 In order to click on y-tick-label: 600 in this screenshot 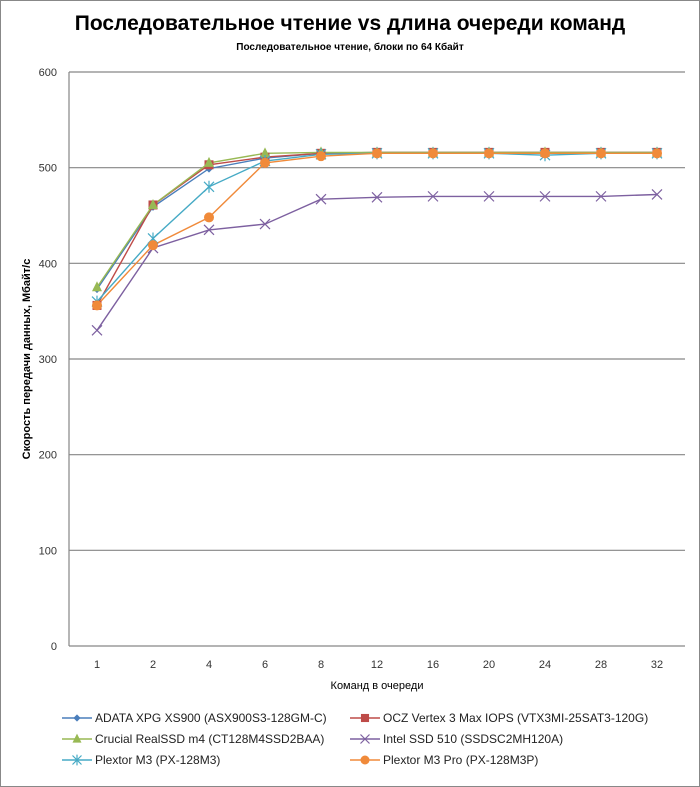, I will do `click(48, 73)`.